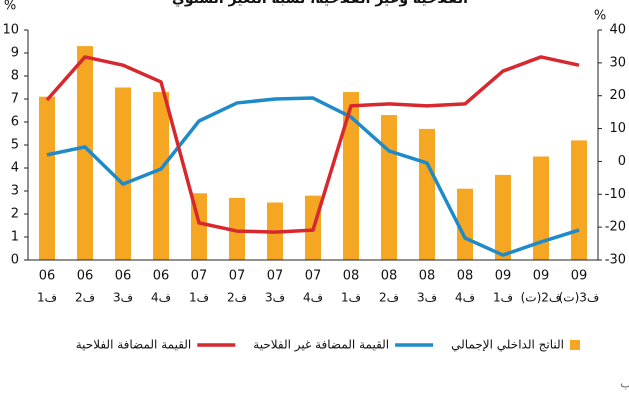  Describe the element at coordinates (15, 145) in the screenshot. I see `y-tick-label: 5` at that location.